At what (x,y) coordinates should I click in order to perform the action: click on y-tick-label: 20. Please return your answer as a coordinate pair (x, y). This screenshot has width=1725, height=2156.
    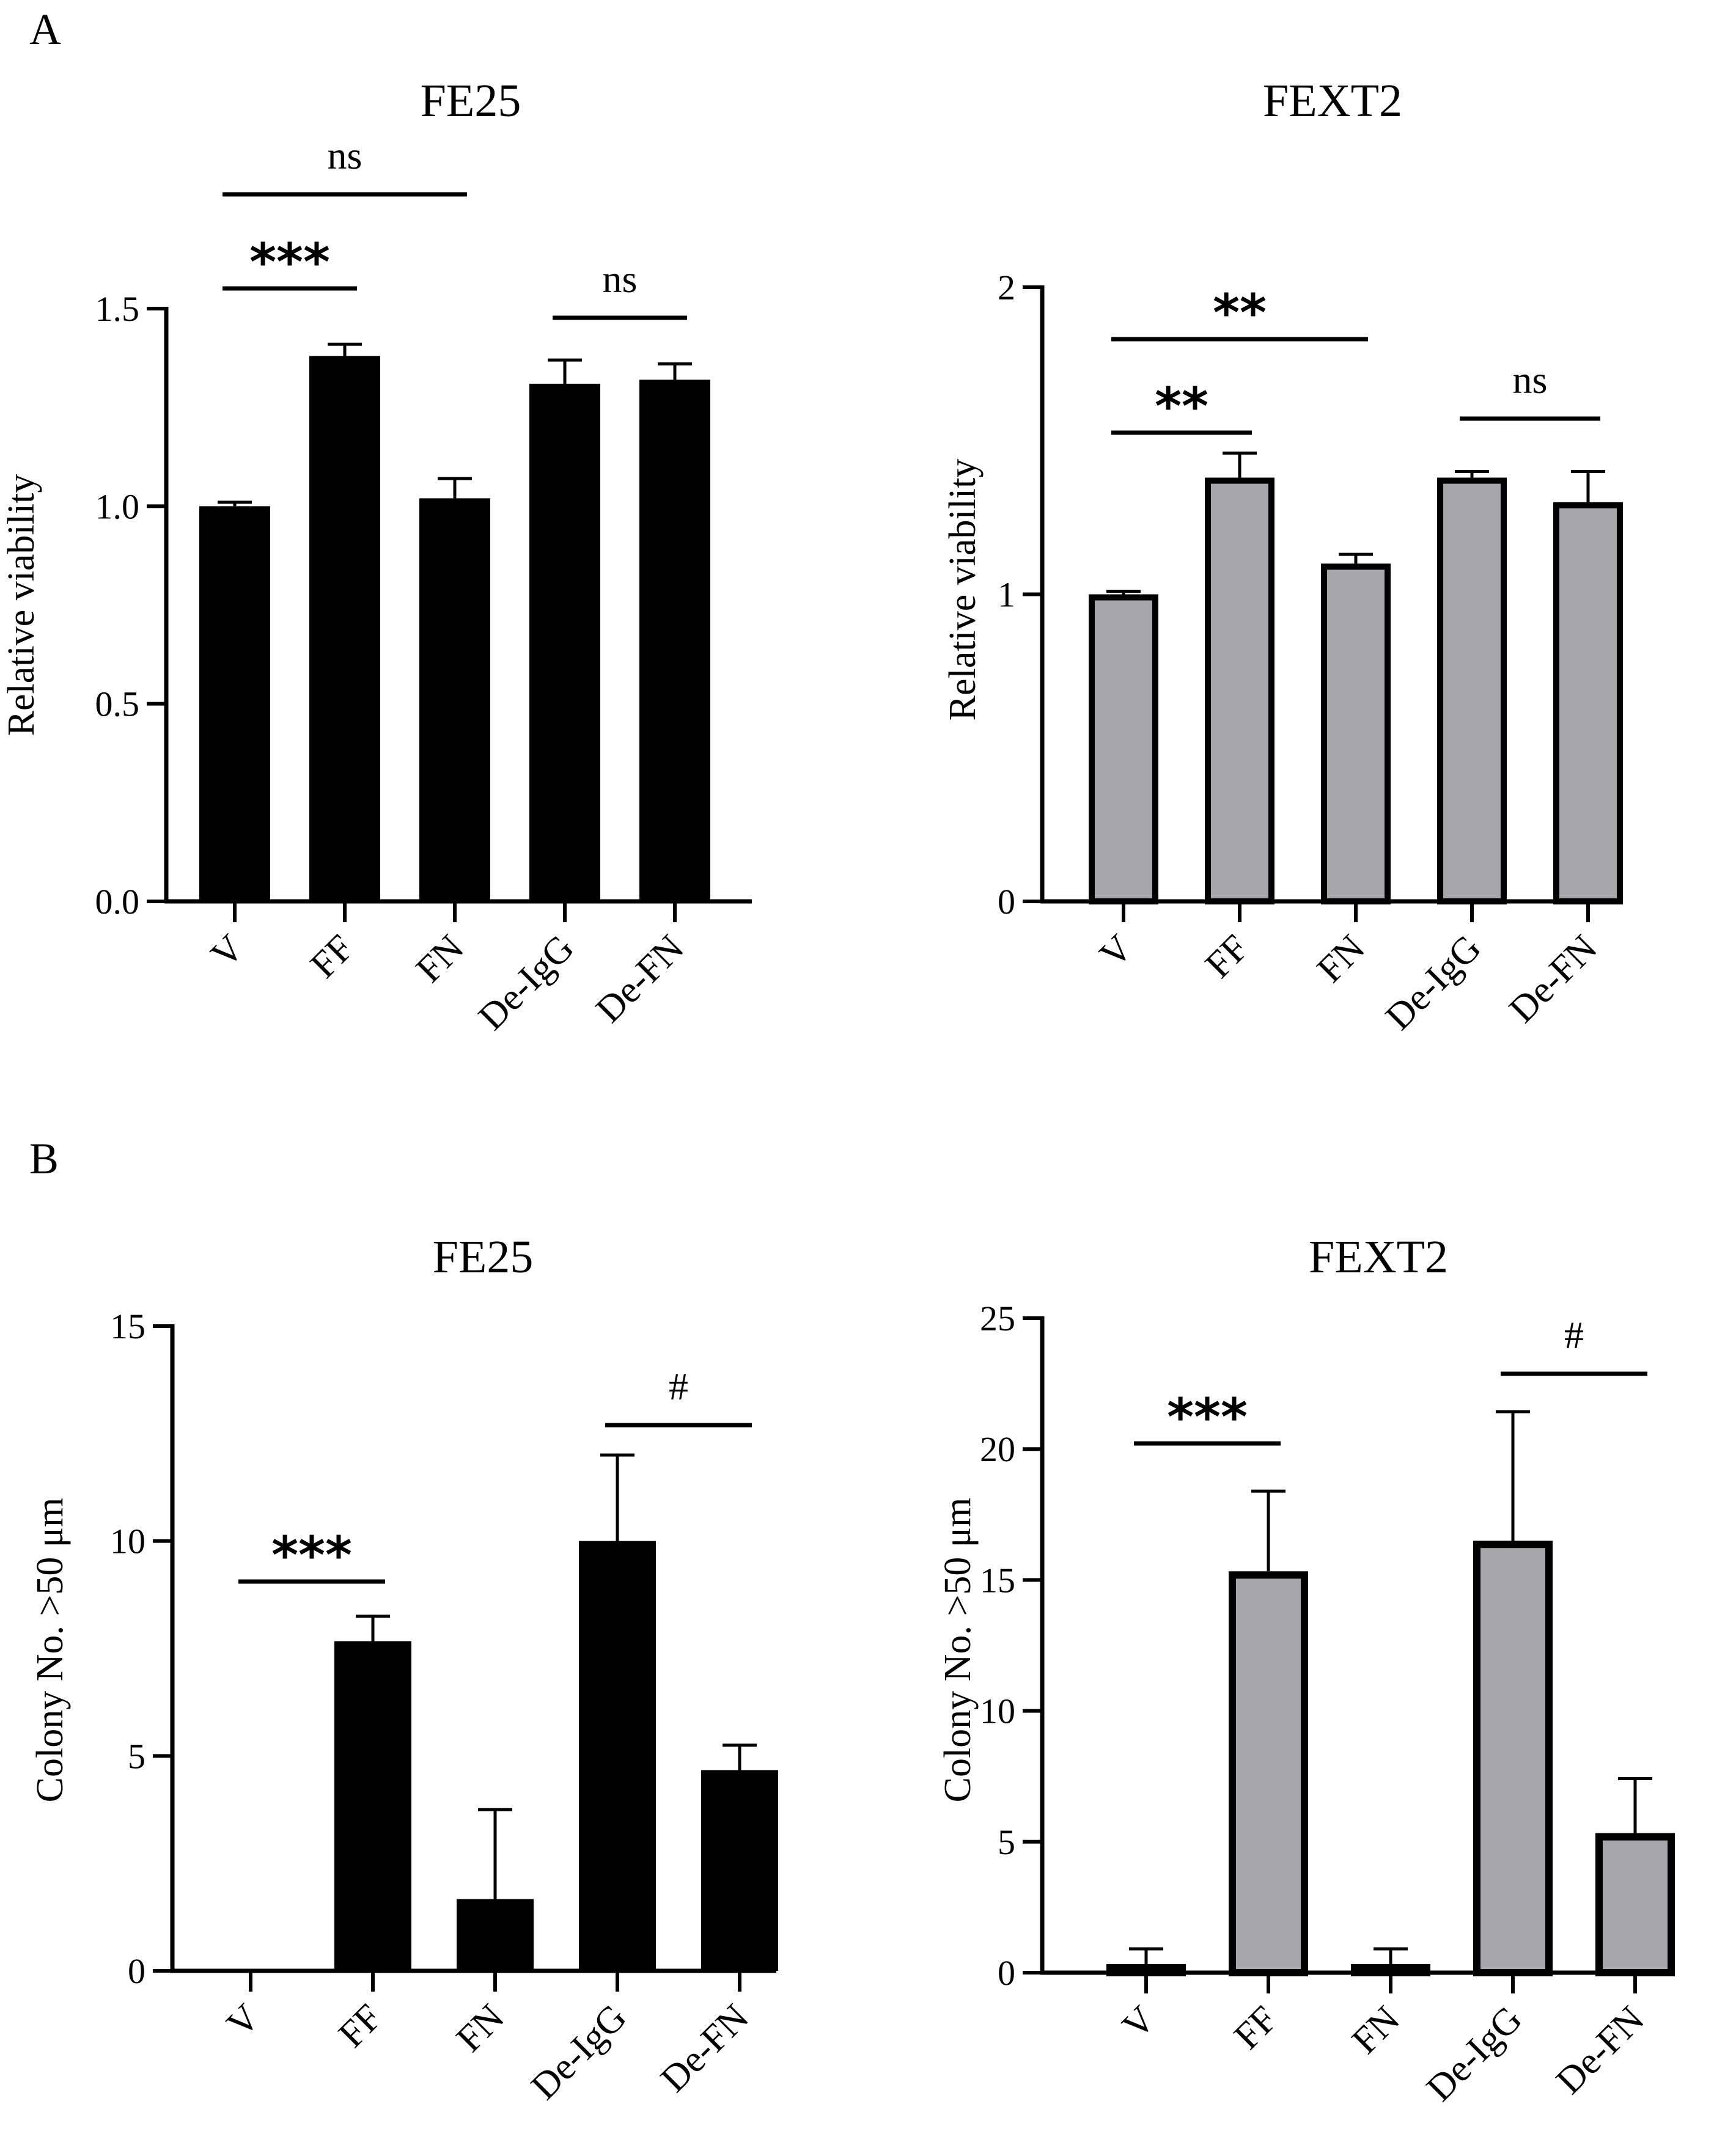
    Looking at the image, I should click on (998, 1449).